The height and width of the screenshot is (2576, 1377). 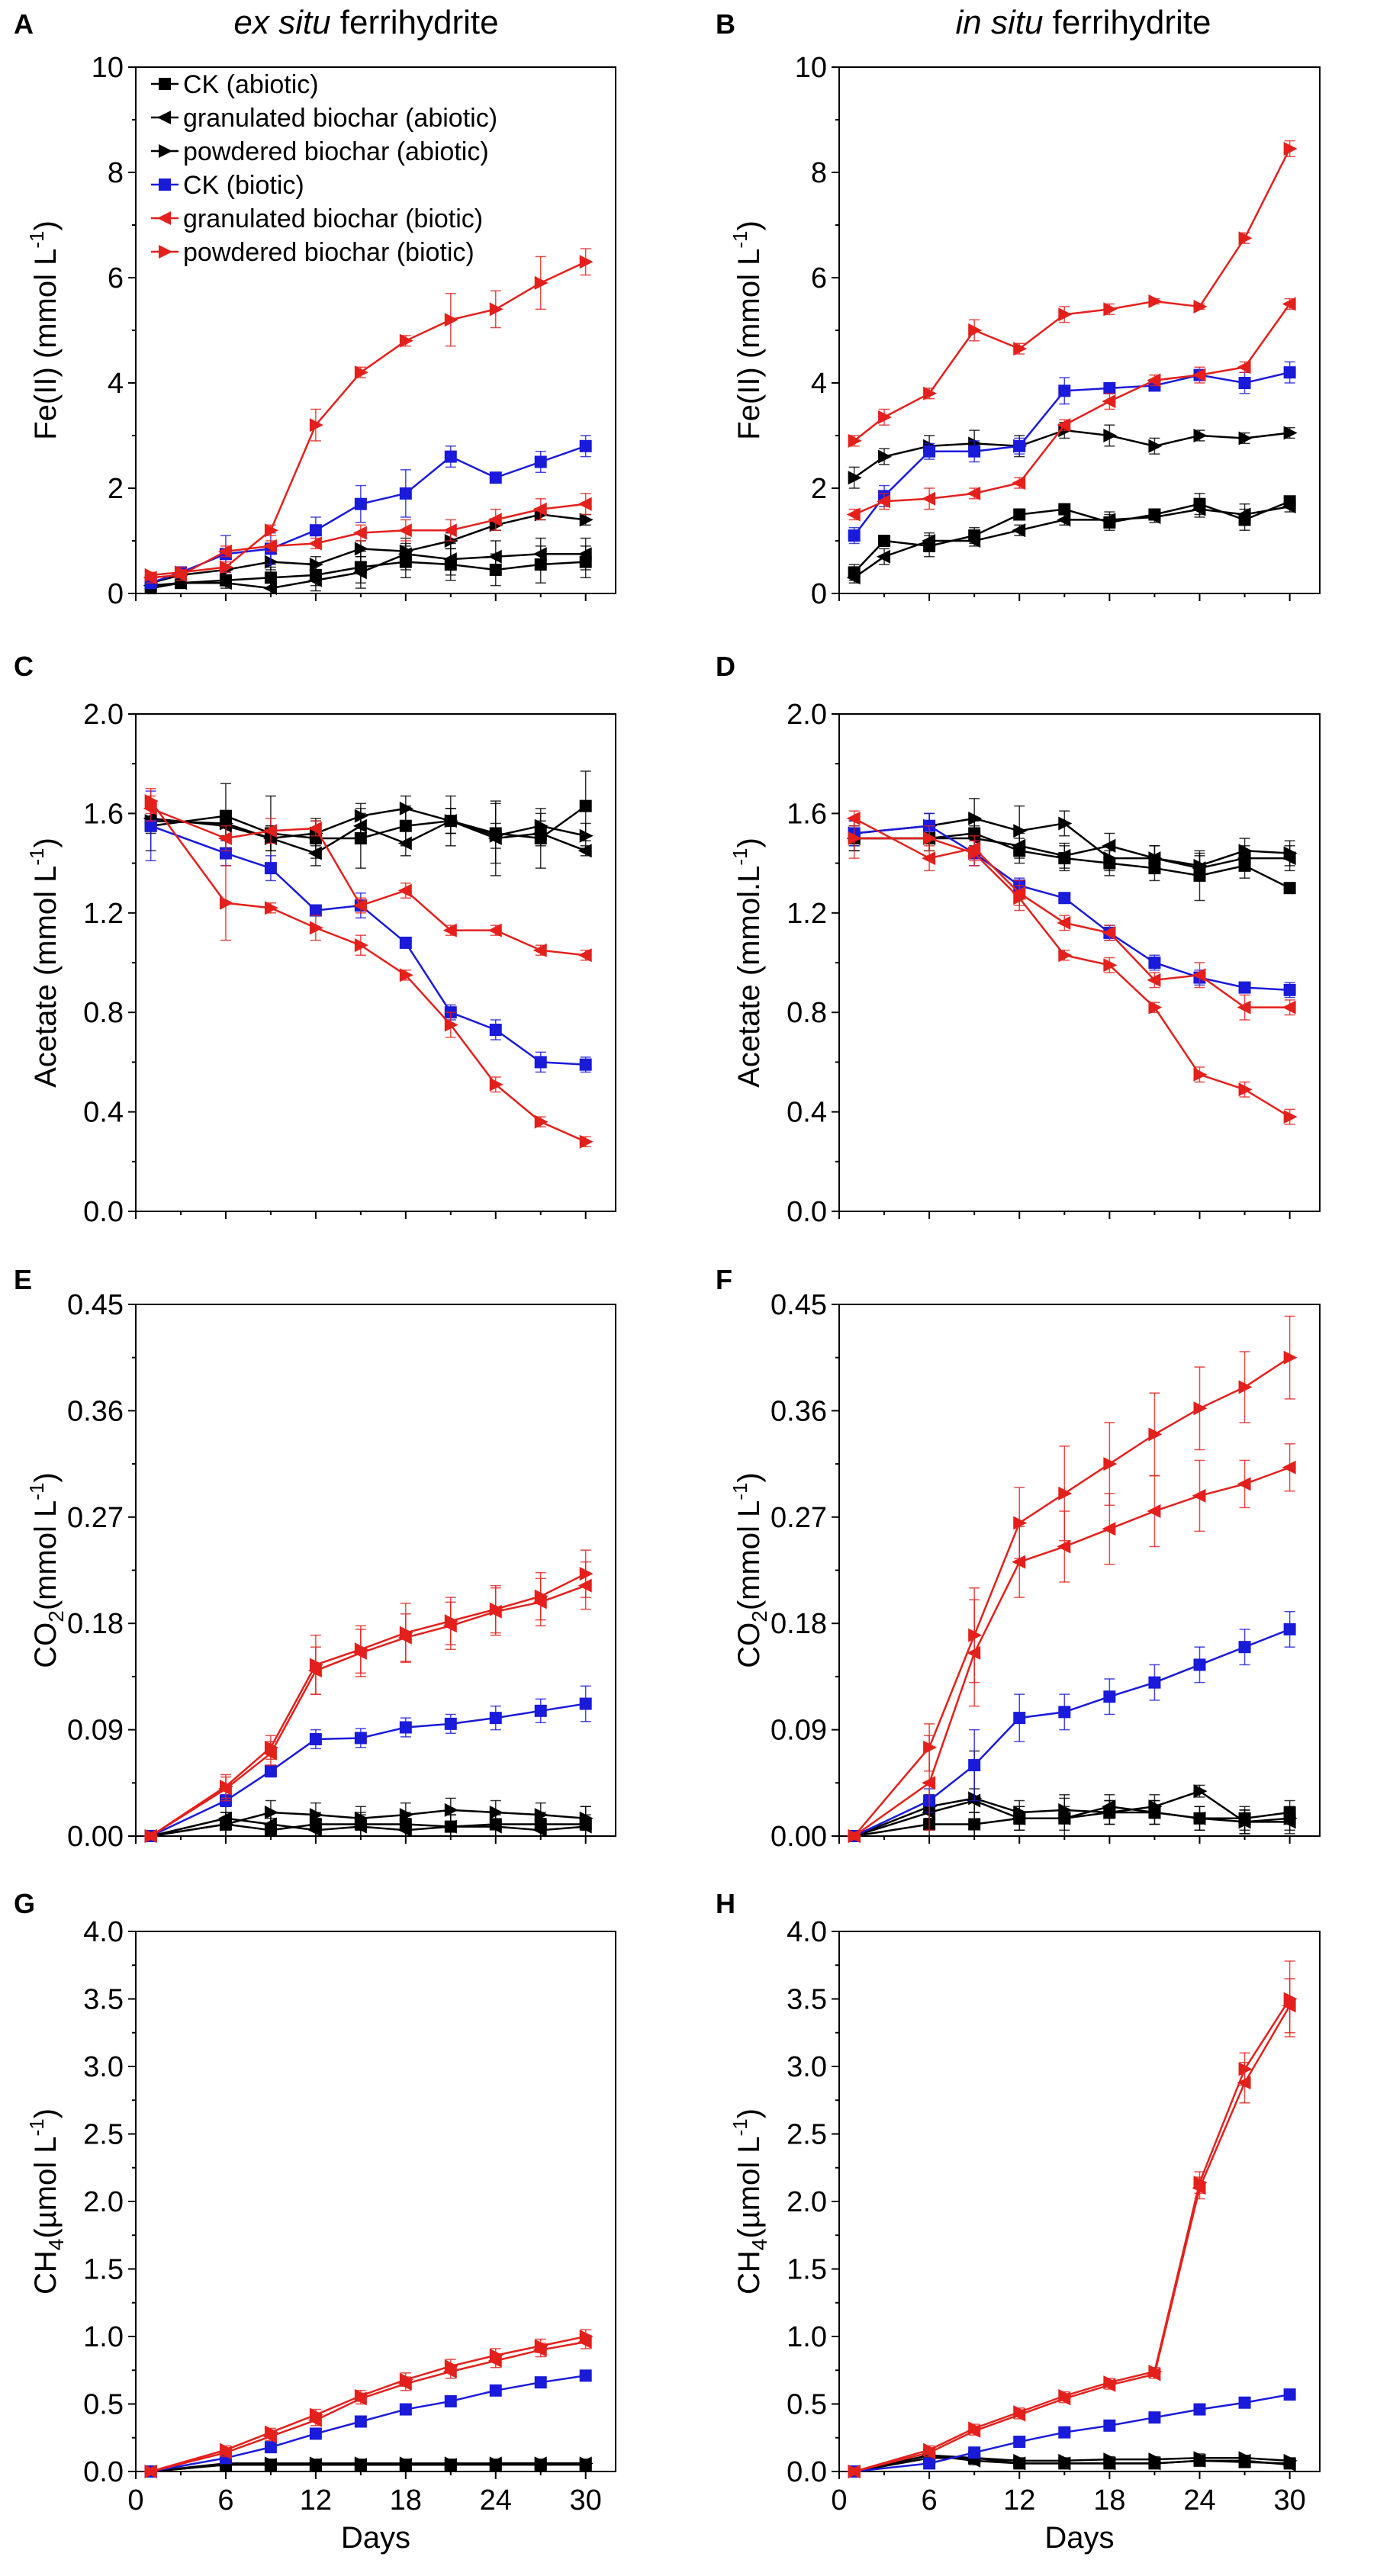 I want to click on column-title-left-rest: ferrihydrite, so click(x=415, y=22).